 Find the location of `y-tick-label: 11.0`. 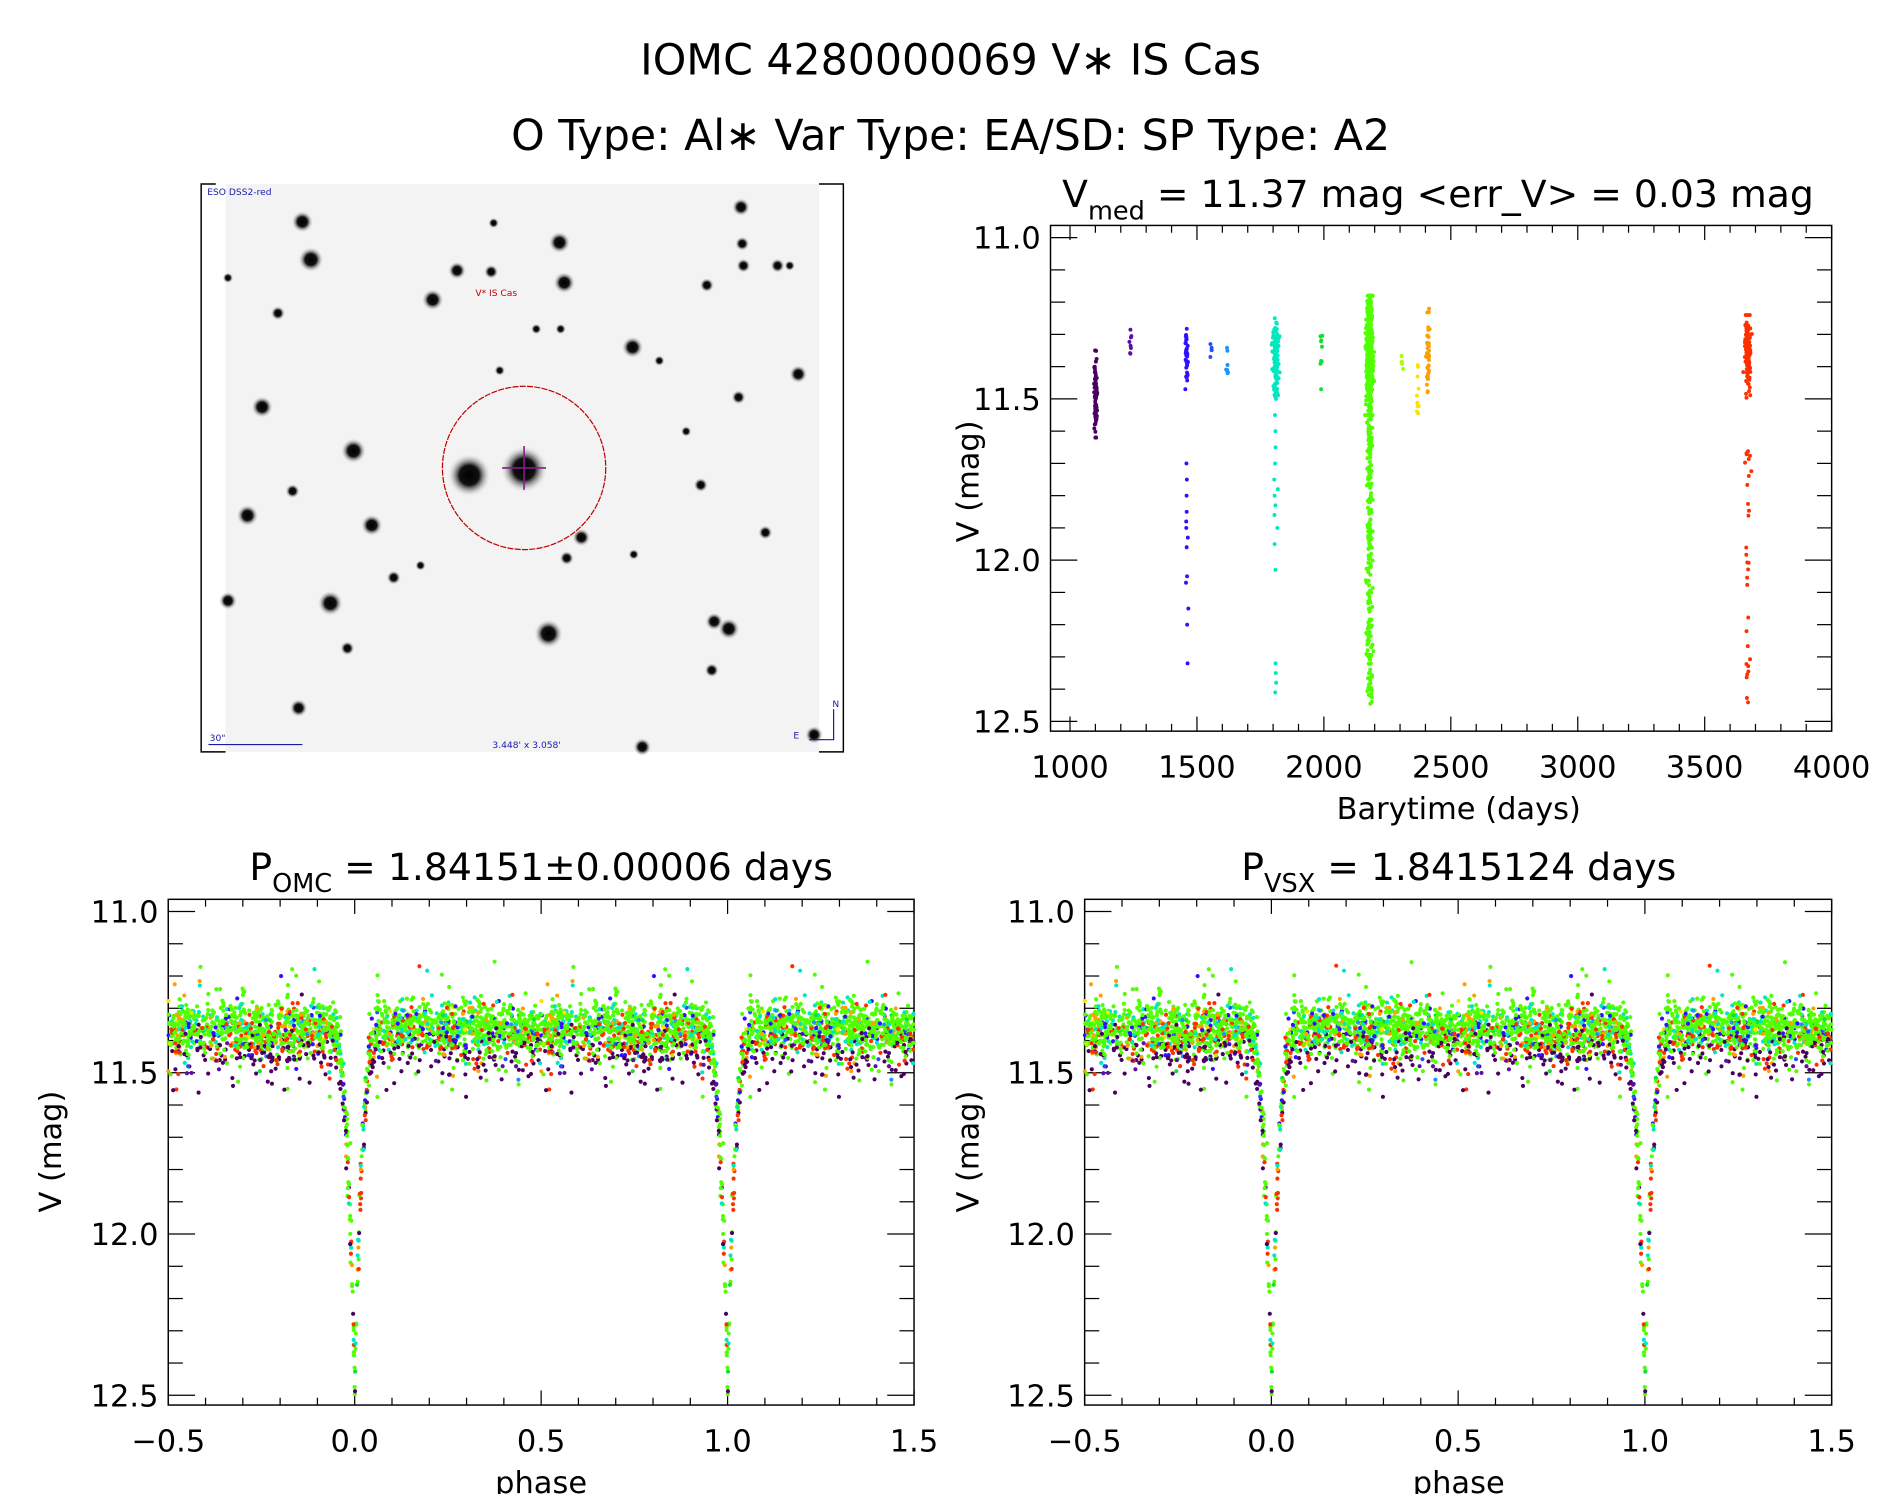

y-tick-label: 11.0 is located at coordinates (1007, 239).